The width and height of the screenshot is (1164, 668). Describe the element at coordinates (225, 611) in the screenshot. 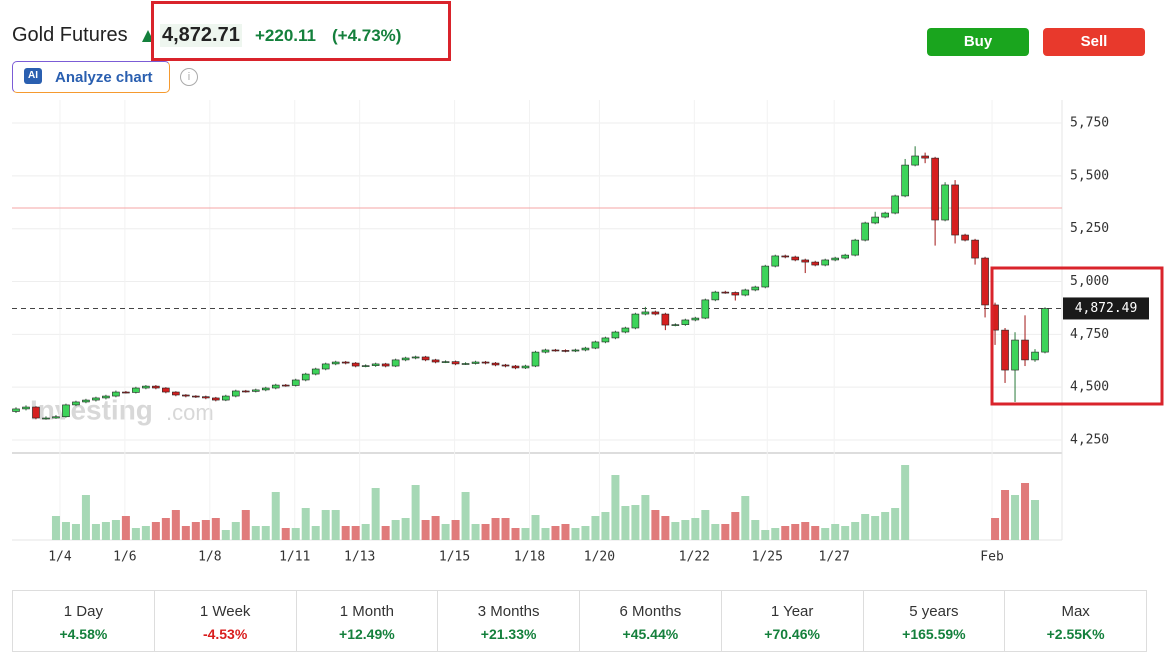

I see `period-label: 1 Week` at that location.